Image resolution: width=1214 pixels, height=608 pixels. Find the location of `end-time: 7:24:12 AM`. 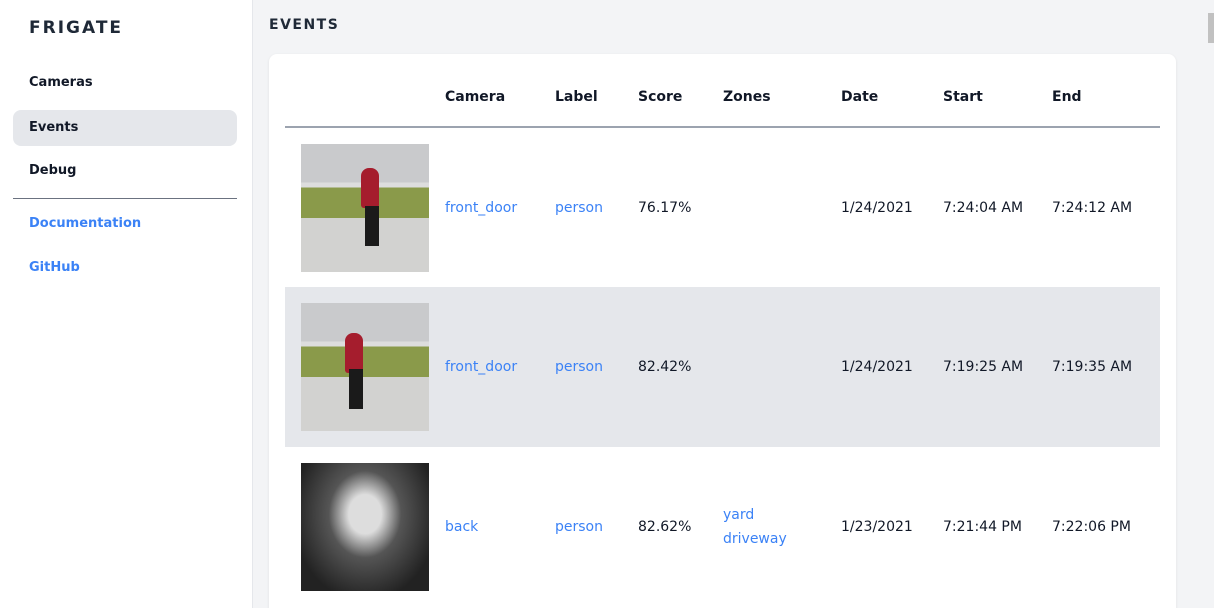

end-time: 7:24:12 AM is located at coordinates (1092, 207).